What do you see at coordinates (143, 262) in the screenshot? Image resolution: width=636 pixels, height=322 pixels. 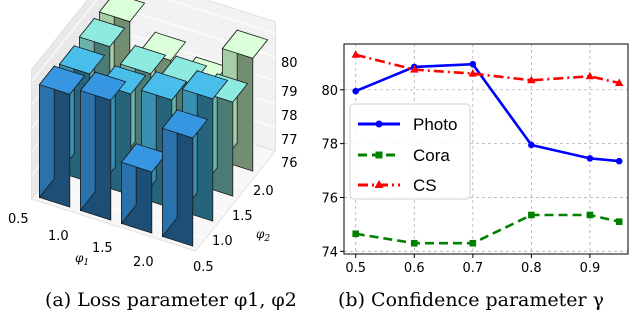 I see `x-tick-label: 2.0` at bounding box center [143, 262].